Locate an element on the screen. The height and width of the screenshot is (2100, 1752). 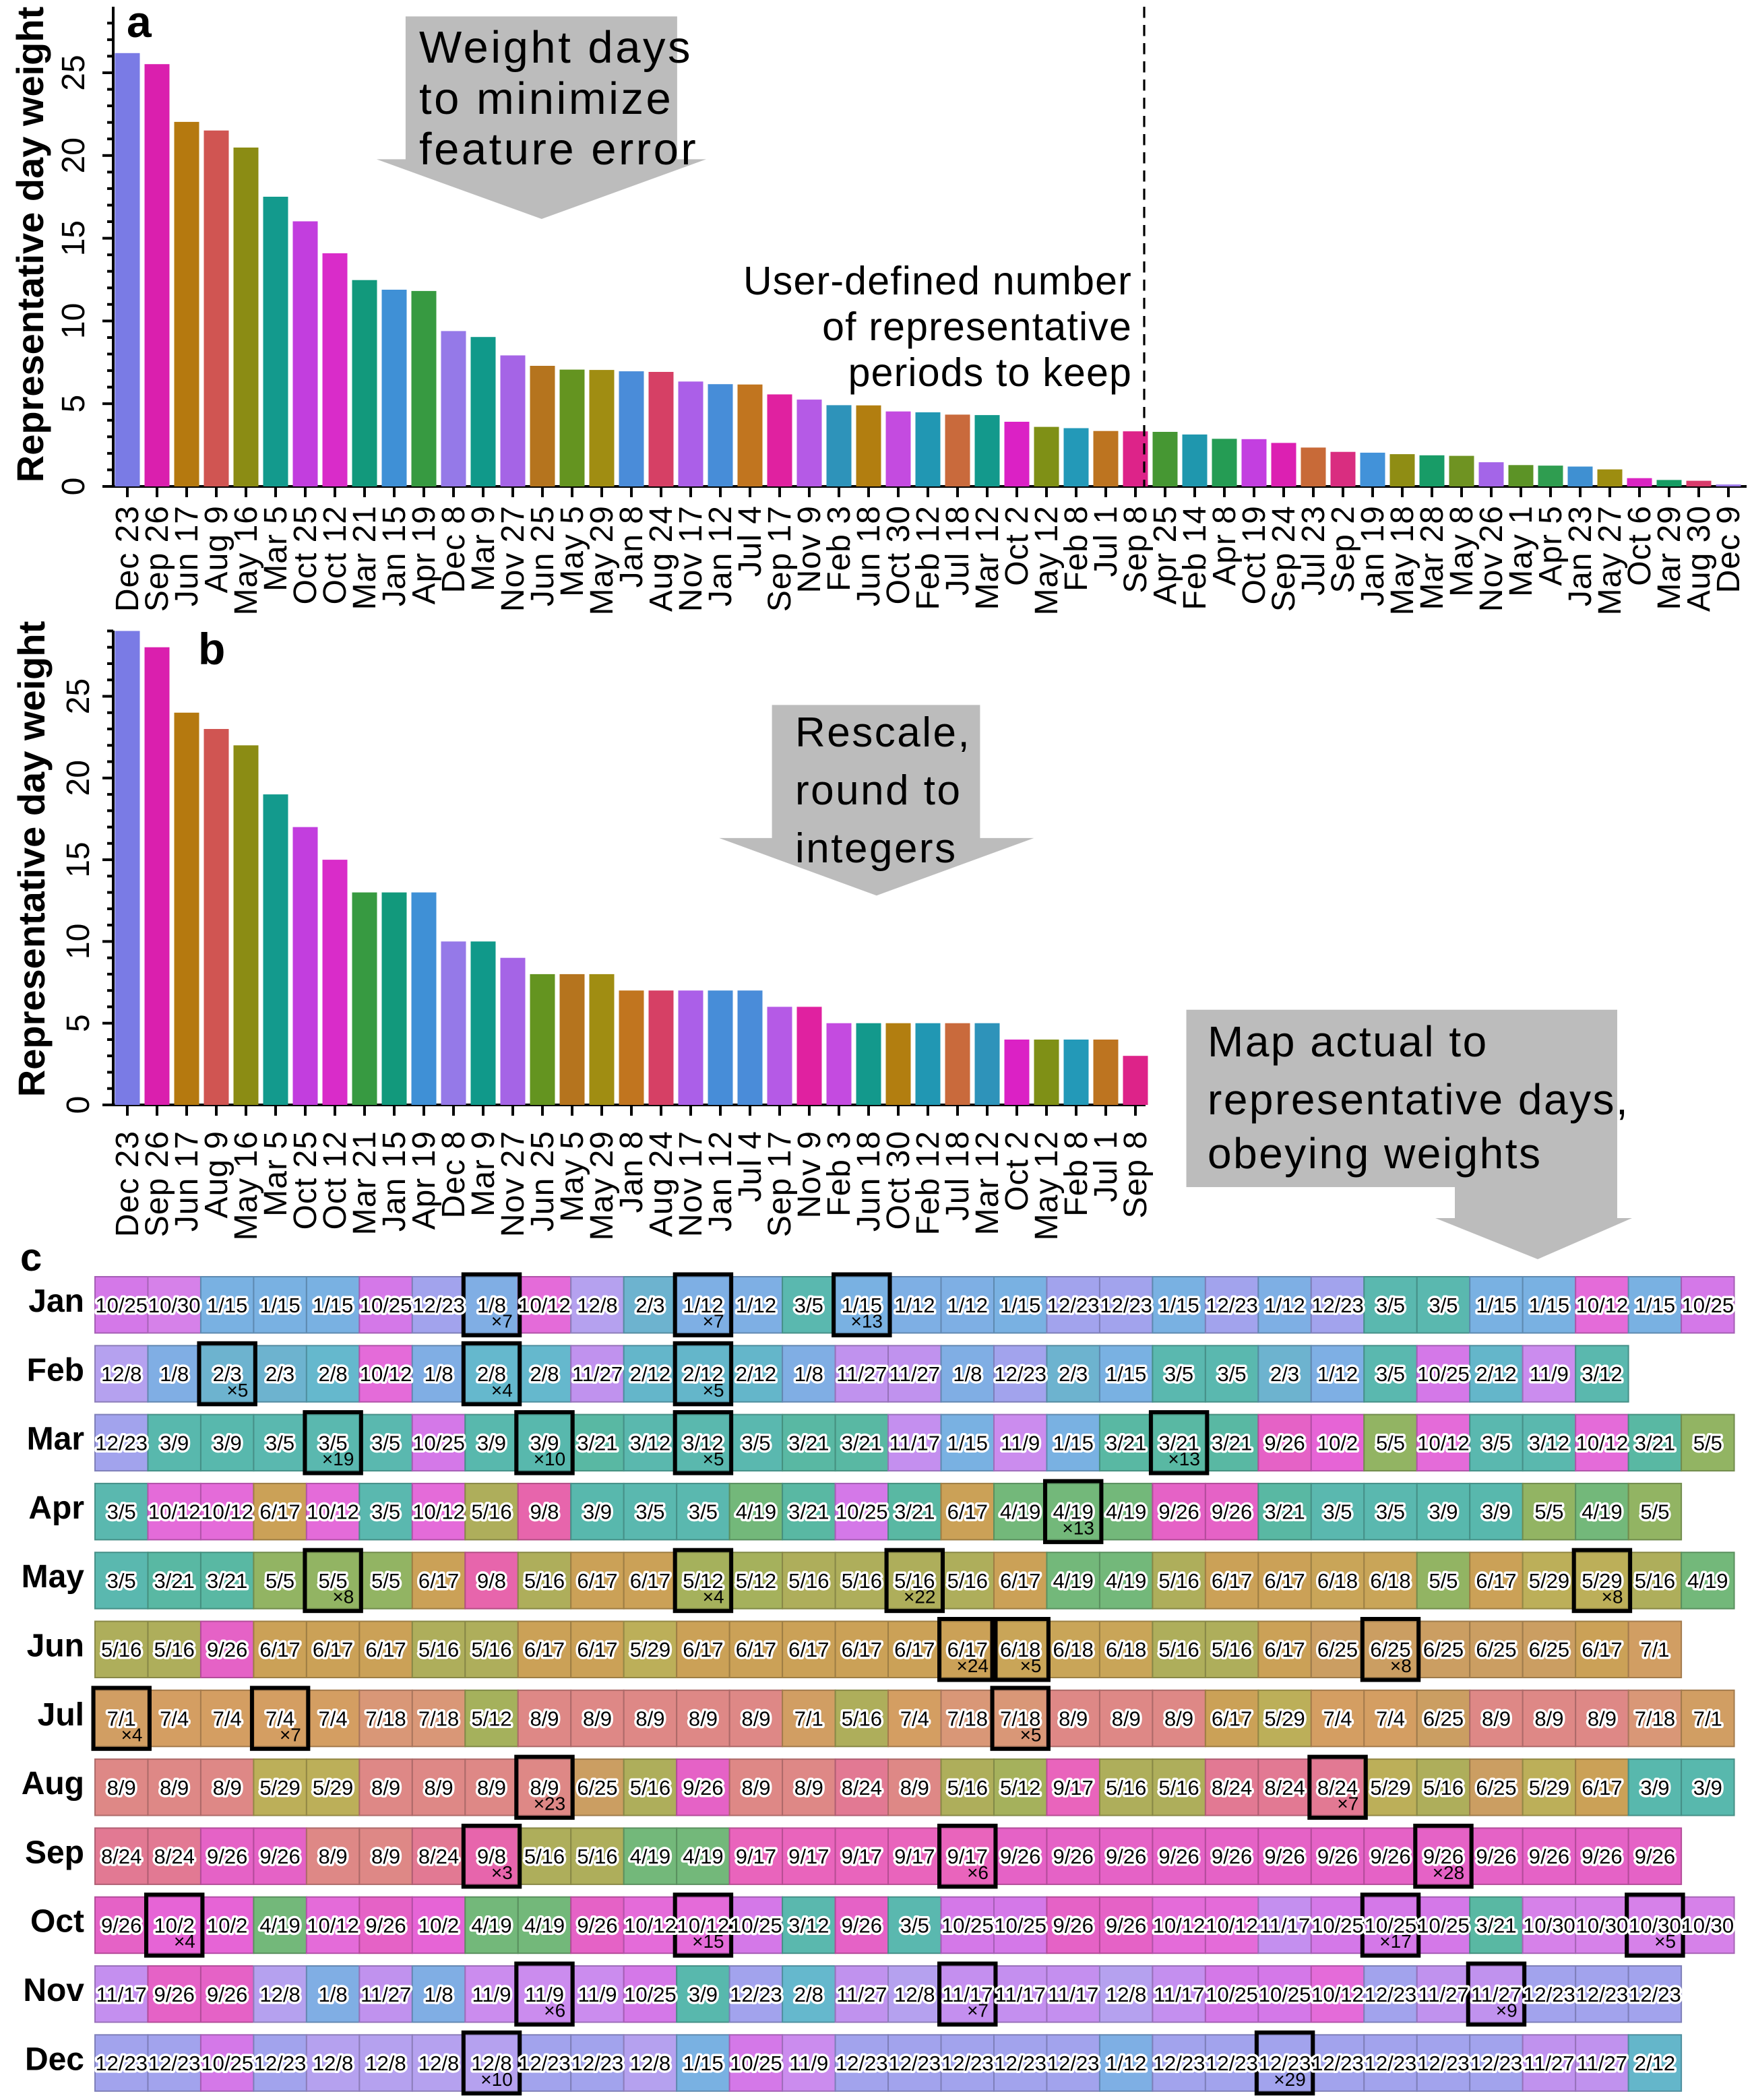
svg-text: 7/18 is located at coordinates (438, 1719).